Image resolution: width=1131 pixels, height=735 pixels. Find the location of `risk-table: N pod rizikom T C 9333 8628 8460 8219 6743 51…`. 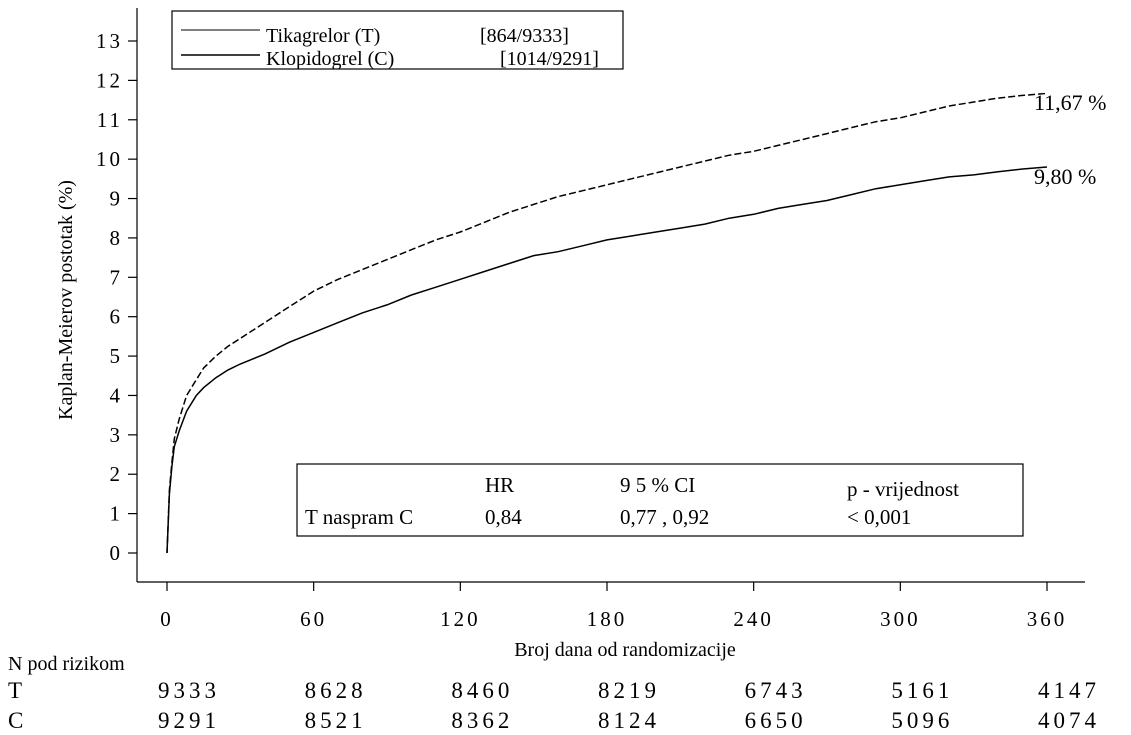

risk-table: N pod rizikom T C 9333 8628 8460 8219 6743 51… is located at coordinates (554, 693).